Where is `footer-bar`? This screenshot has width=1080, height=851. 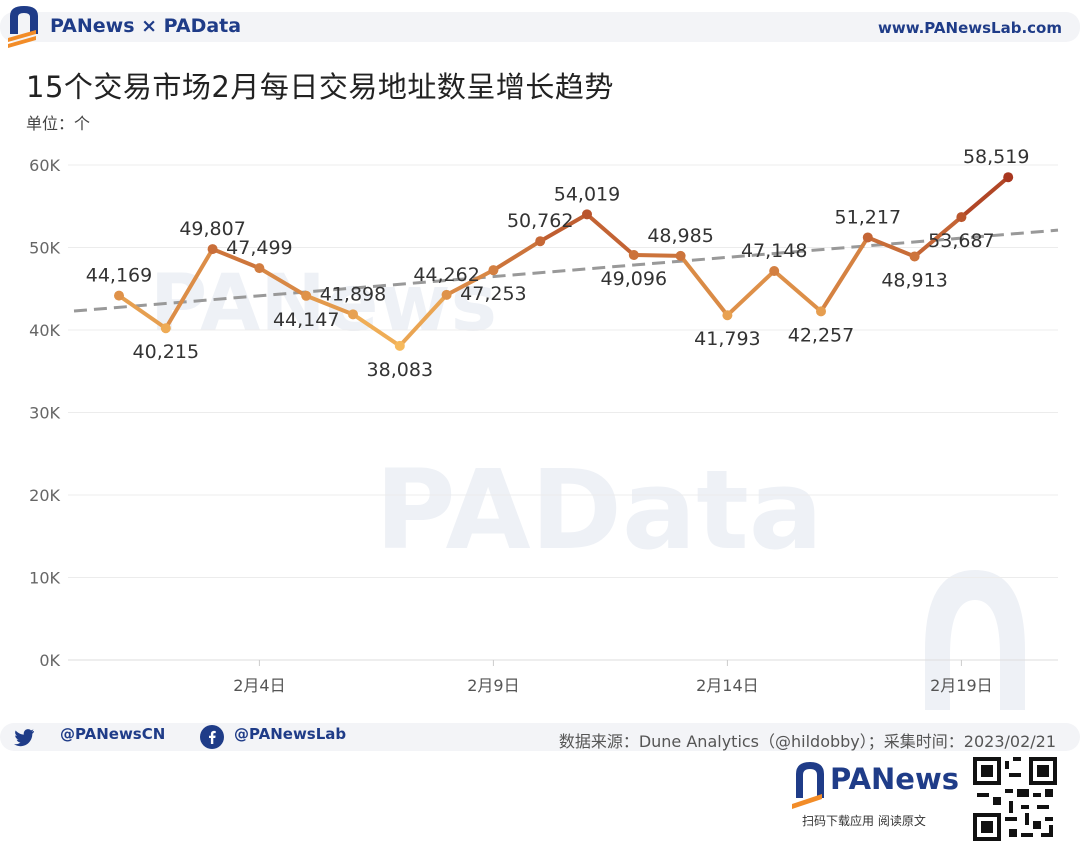 footer-bar is located at coordinates (540, 737).